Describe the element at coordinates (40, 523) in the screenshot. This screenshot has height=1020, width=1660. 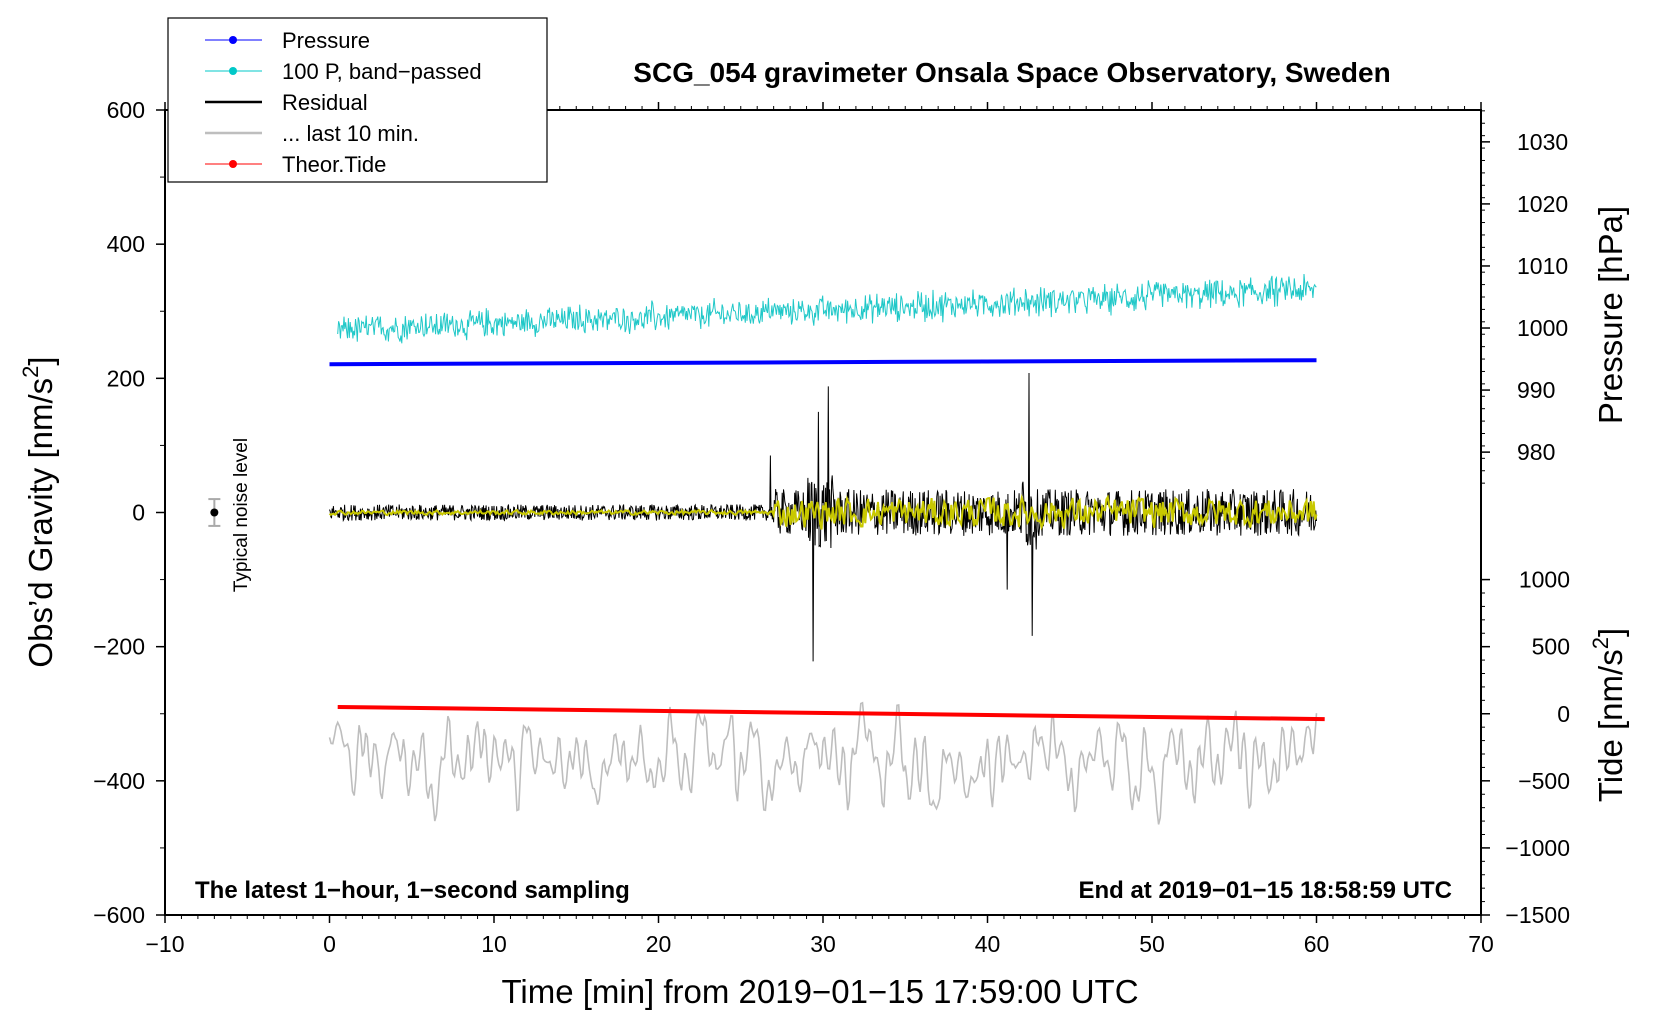
I see `y-axis-left-title-main: Obs’d Gravity [nm/s` at that location.